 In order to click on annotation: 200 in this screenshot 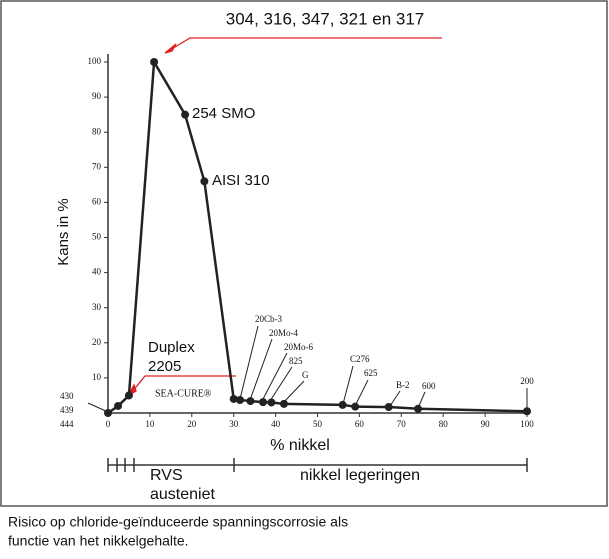, I will do `click(527, 381)`.